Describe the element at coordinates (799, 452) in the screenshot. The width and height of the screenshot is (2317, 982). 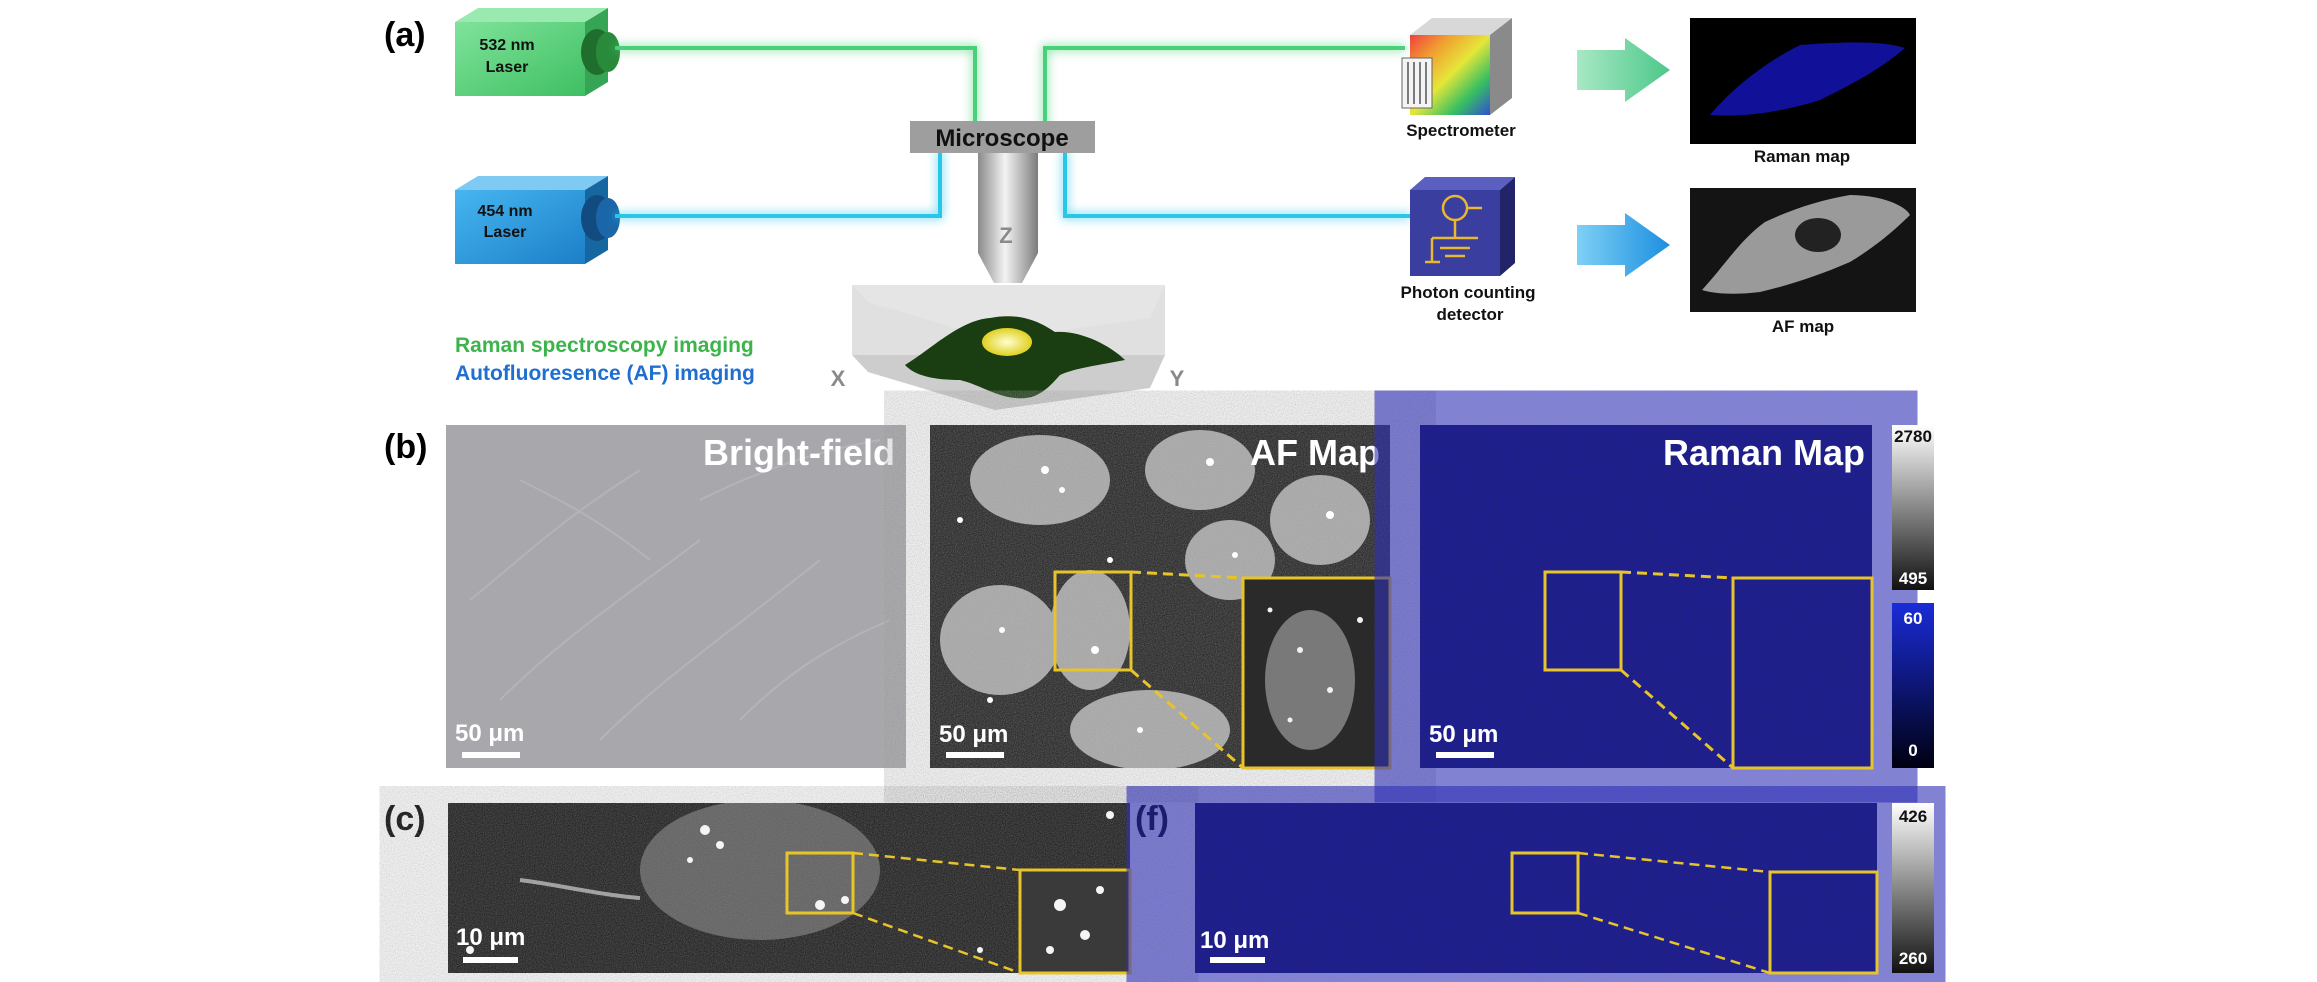
I see `brightfield-title: Bright-field` at that location.